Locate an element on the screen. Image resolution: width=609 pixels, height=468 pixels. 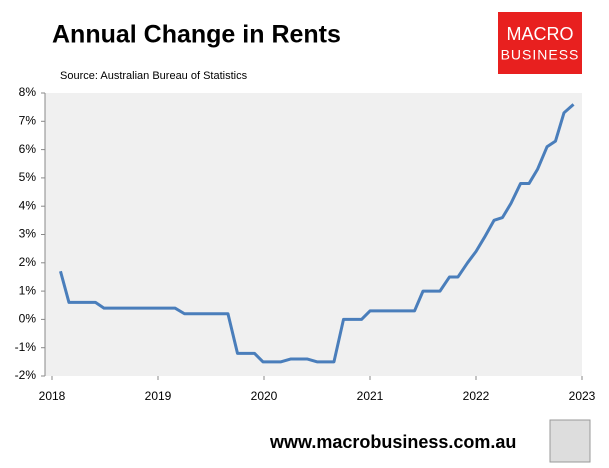
y-tick-label: 4% is located at coordinates (28, 205).